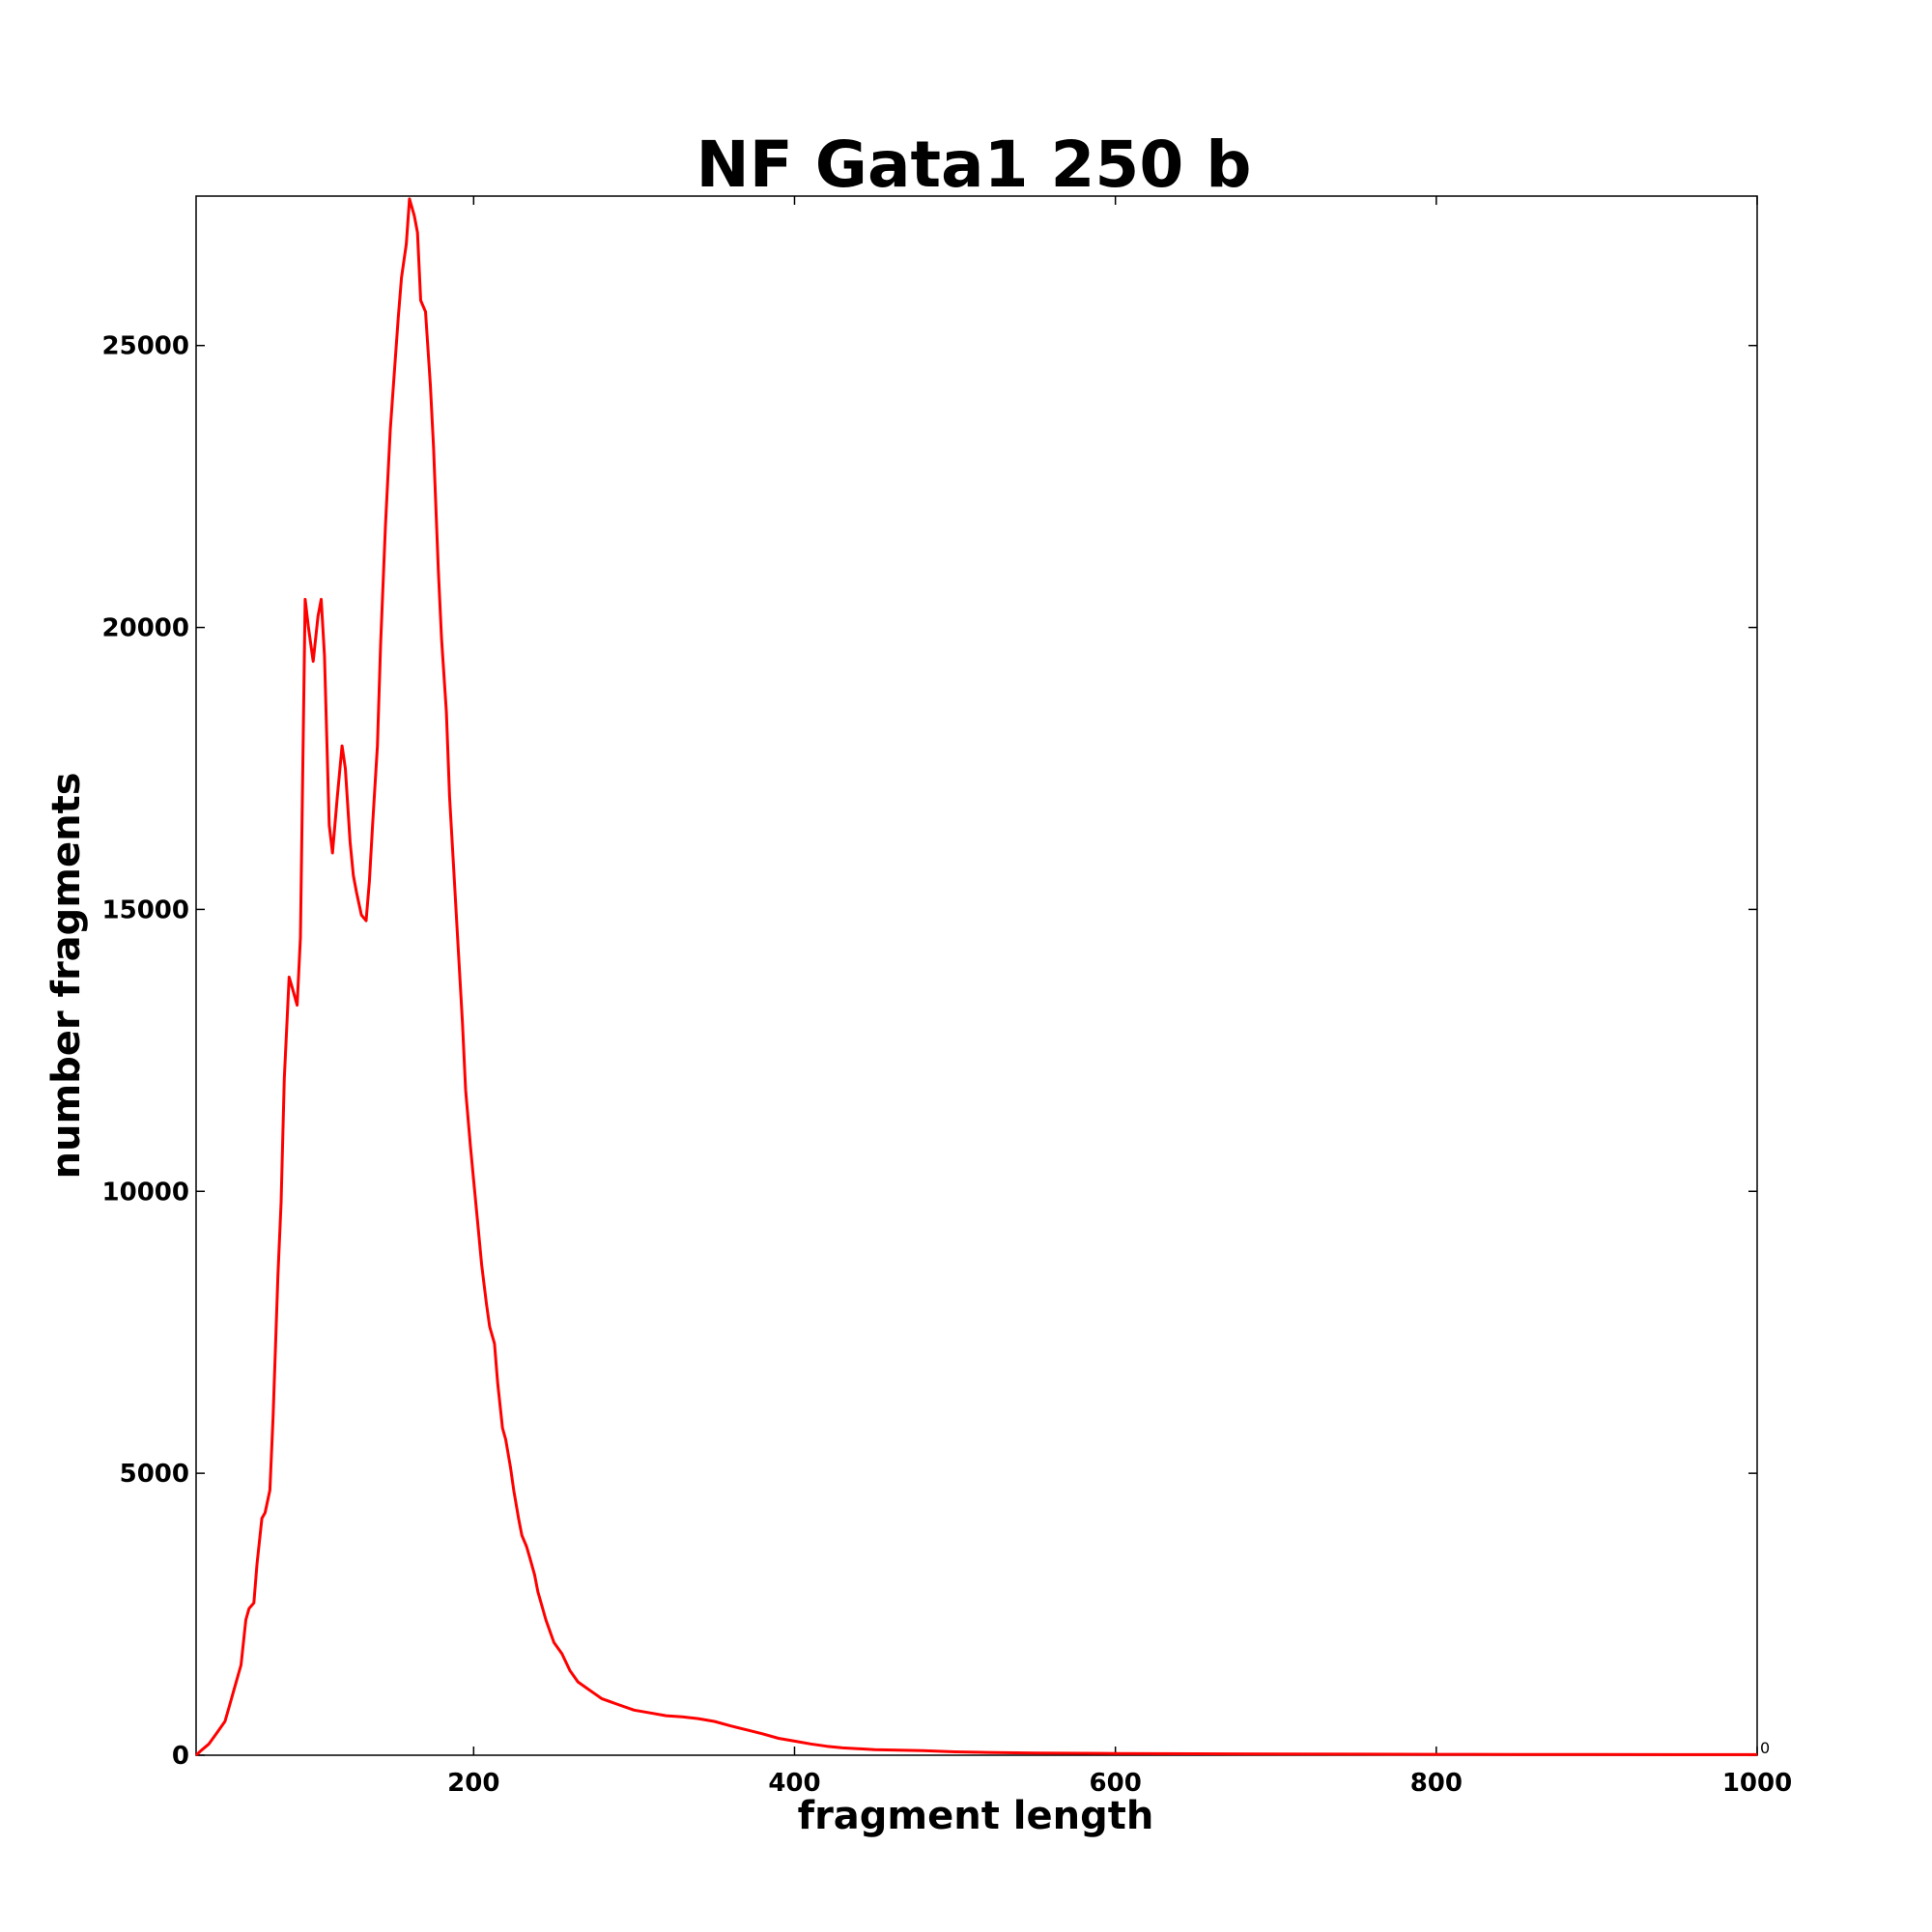  I want to click on y-tick-label: 15000, so click(145, 909).